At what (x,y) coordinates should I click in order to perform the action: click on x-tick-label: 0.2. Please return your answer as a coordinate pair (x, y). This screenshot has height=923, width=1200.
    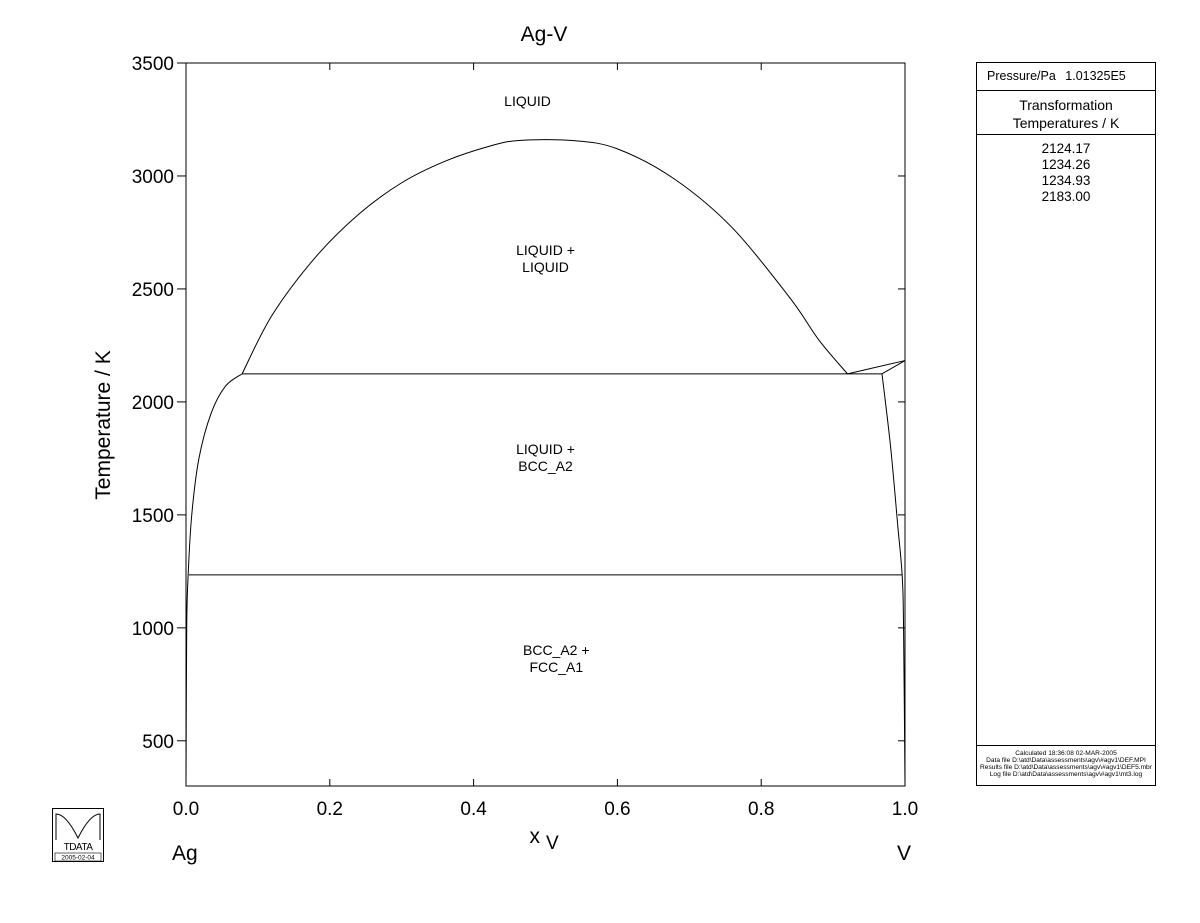
    Looking at the image, I should click on (330, 809).